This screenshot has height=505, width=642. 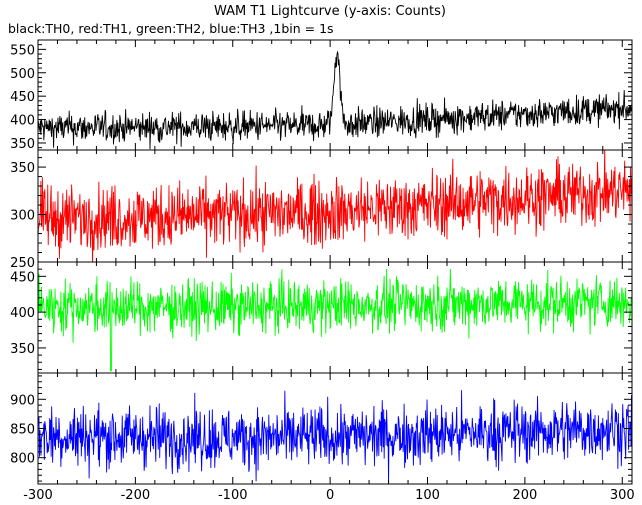 What do you see at coordinates (330, 11) in the screenshot?
I see `chart-title: WAM T1 Lightcurve (y-axis: Counts)` at bounding box center [330, 11].